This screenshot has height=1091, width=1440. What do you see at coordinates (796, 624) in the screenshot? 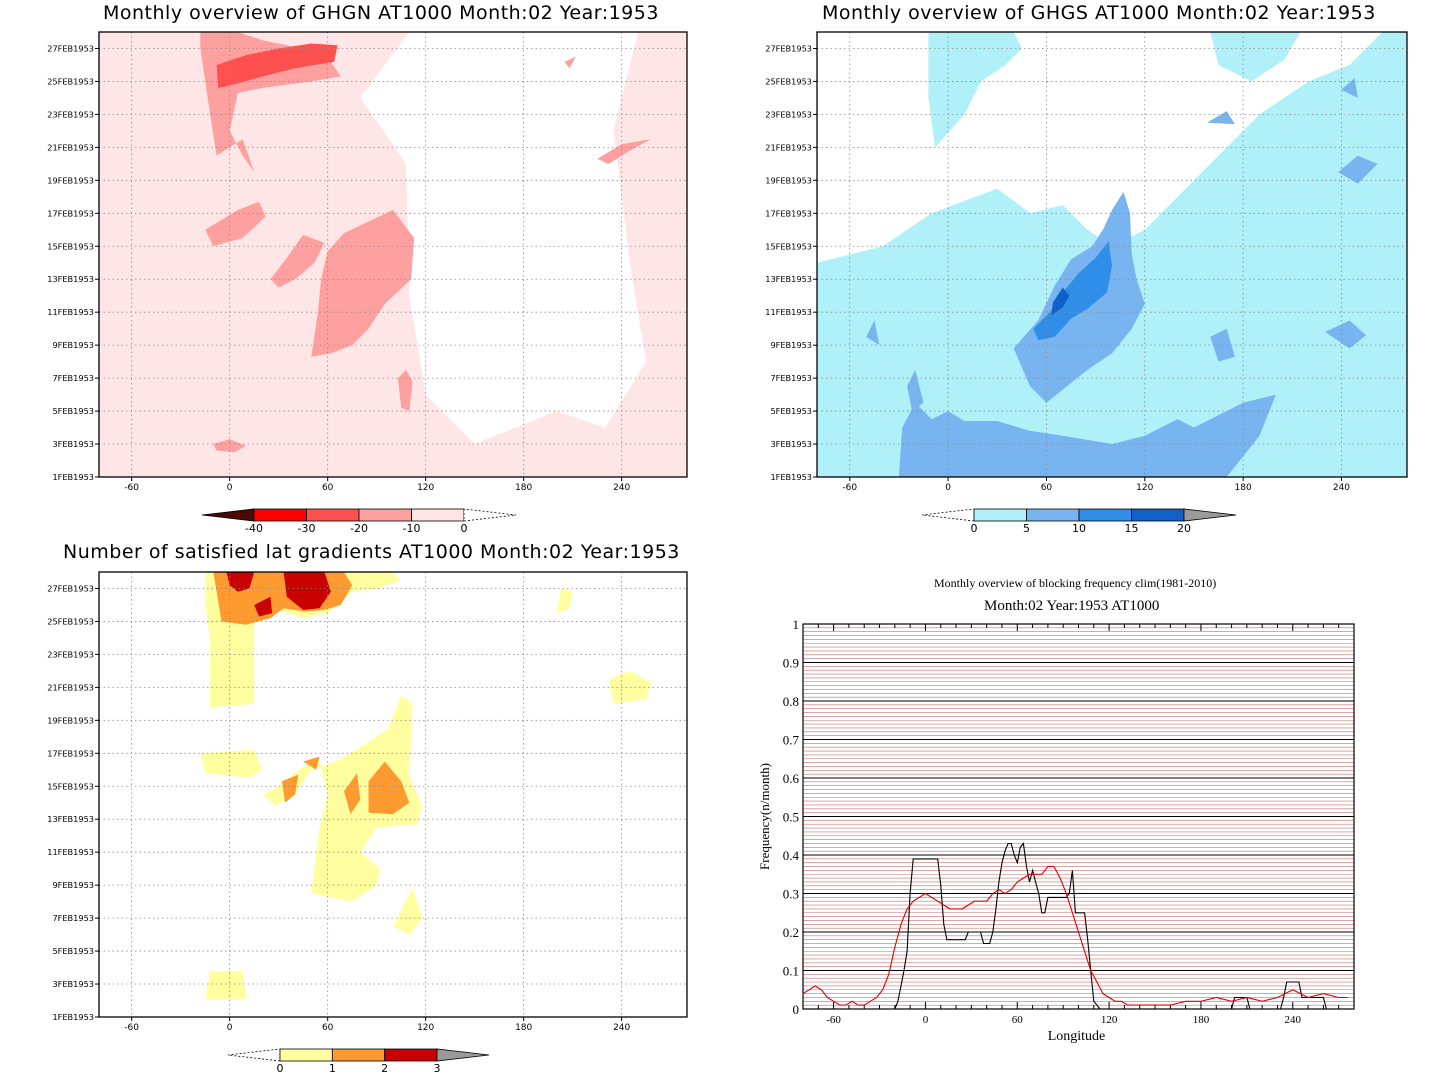
I see `y-tick-label: 1` at bounding box center [796, 624].